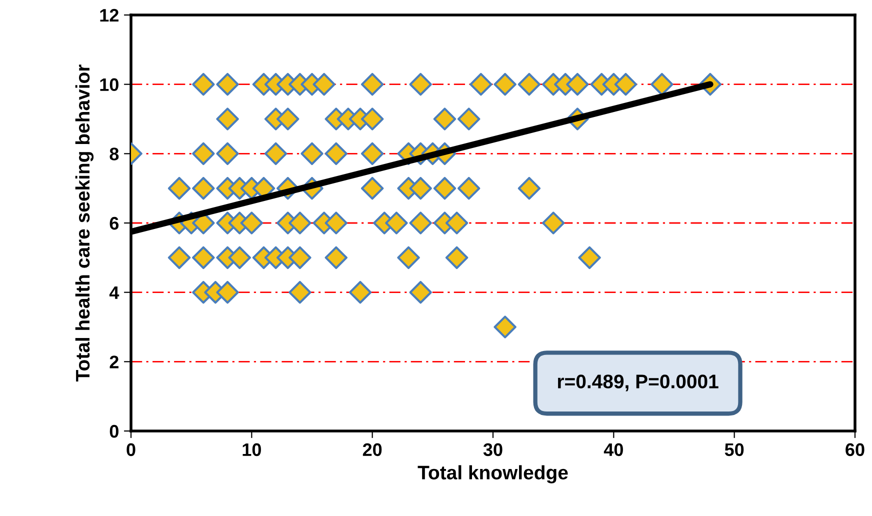 The width and height of the screenshot is (872, 516). What do you see at coordinates (109, 85) in the screenshot?
I see `y-tick-label: 10` at bounding box center [109, 85].